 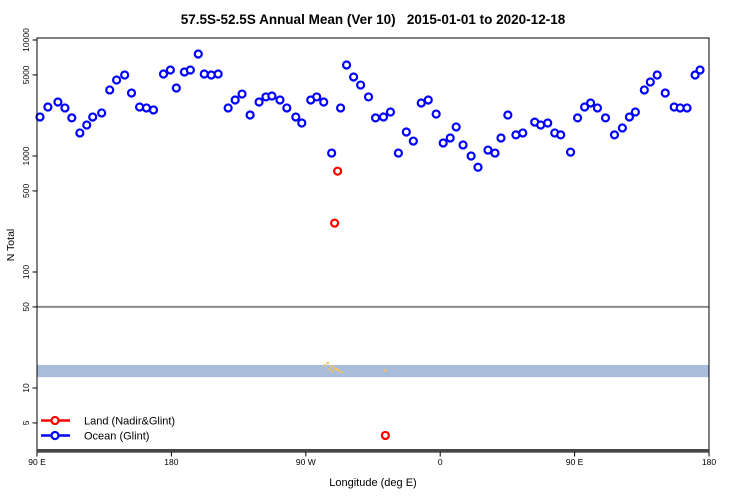 I want to click on y-tick-label: 10, so click(x=26, y=388).